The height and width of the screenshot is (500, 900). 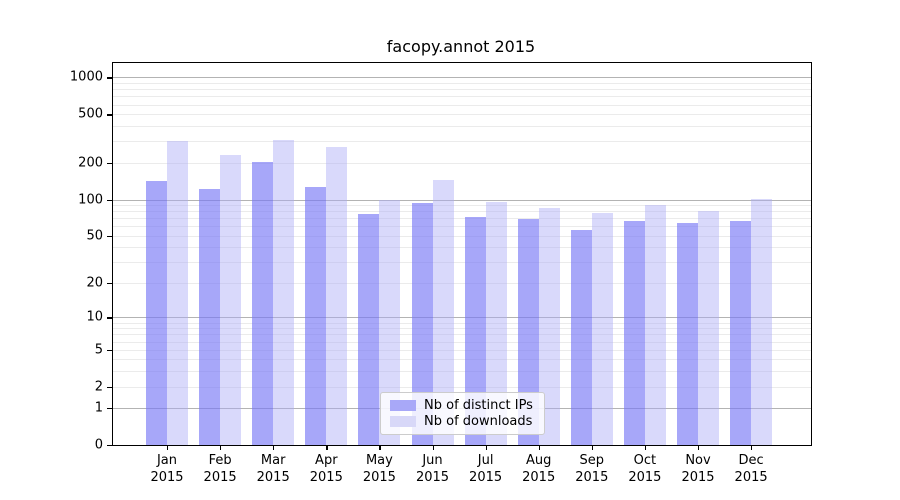 I want to click on bar-distinct-ips-dec, so click(x=741, y=333).